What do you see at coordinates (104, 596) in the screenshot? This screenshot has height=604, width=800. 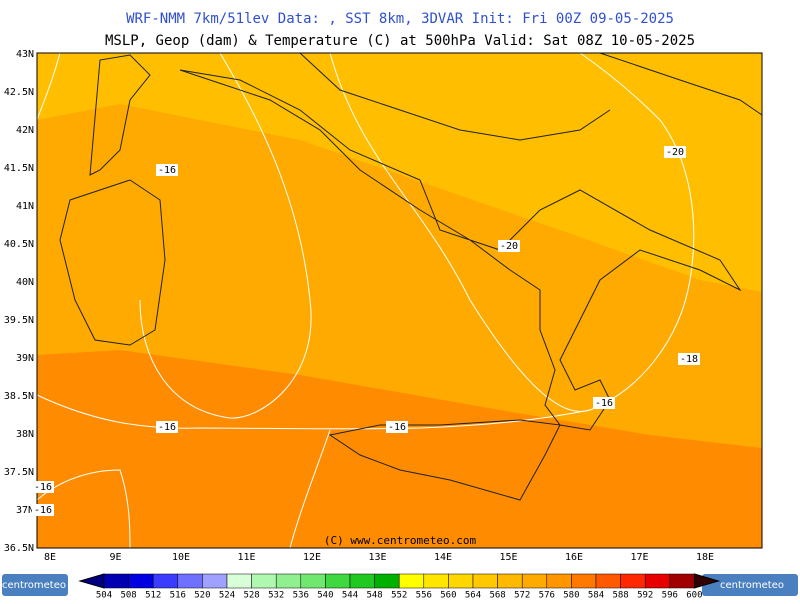 I see `colorbar-label: 504` at bounding box center [104, 596].